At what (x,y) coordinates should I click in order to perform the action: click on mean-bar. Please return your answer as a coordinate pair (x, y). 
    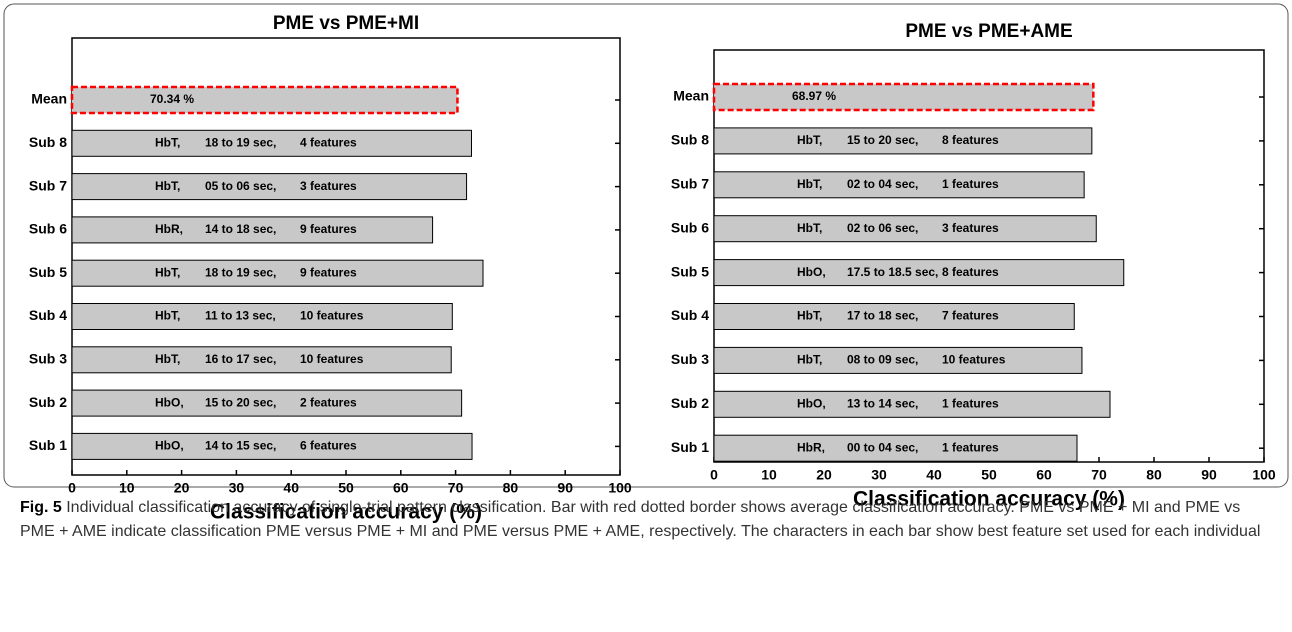
    Looking at the image, I should click on (903, 97).